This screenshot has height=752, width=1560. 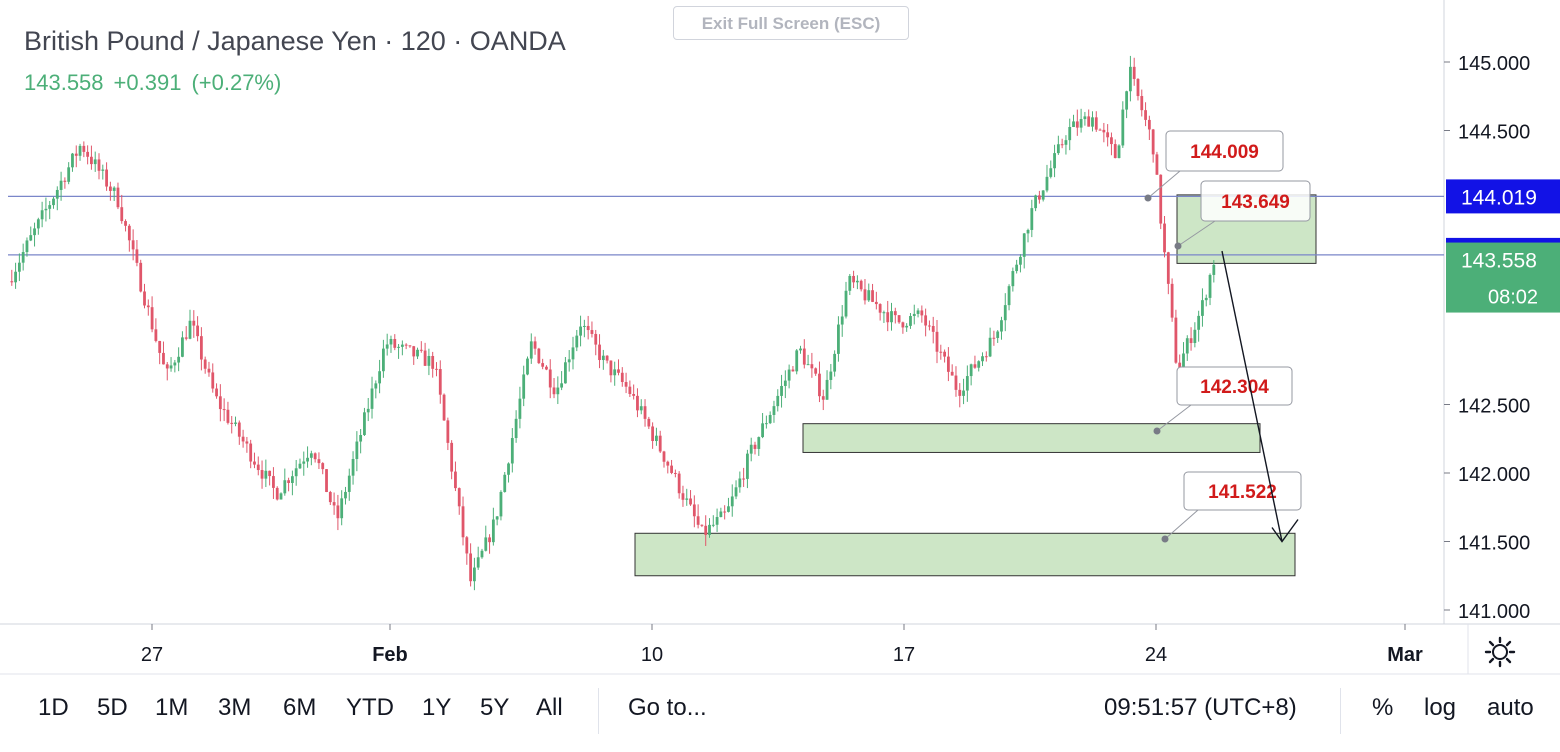 What do you see at coordinates (1510, 707) in the screenshot?
I see `auto-scale-toggle: auto` at bounding box center [1510, 707].